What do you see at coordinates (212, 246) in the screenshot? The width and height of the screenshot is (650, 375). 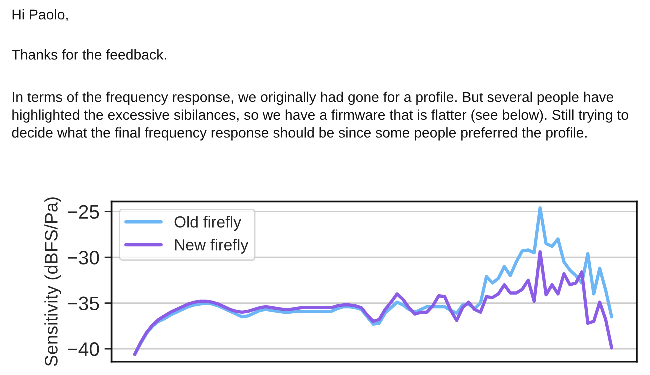 I see `legend-label: New firefly` at bounding box center [212, 246].